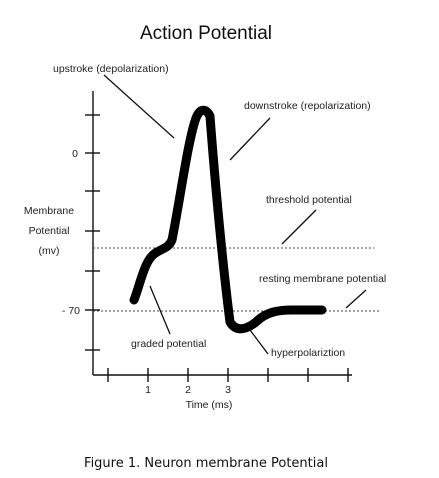 This screenshot has width=439, height=478. Describe the element at coordinates (148, 390) in the screenshot. I see `x-tick-label-1: 1` at that location.